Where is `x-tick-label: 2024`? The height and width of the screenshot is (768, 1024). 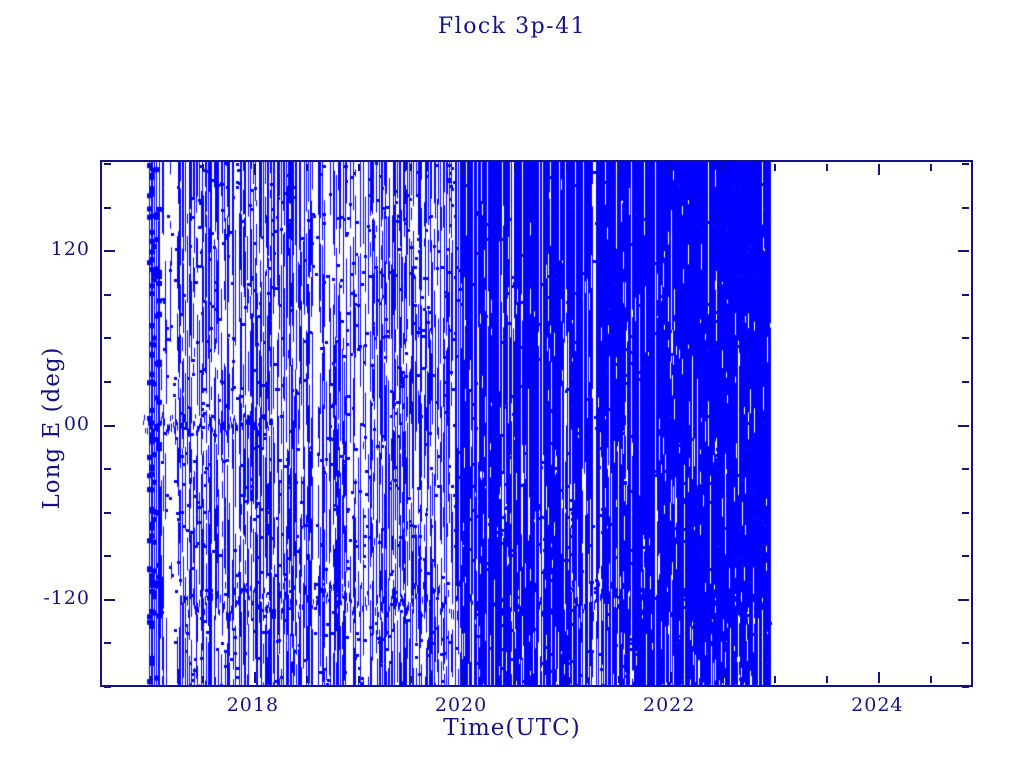 x-tick-label: 2024 is located at coordinates (877, 705).